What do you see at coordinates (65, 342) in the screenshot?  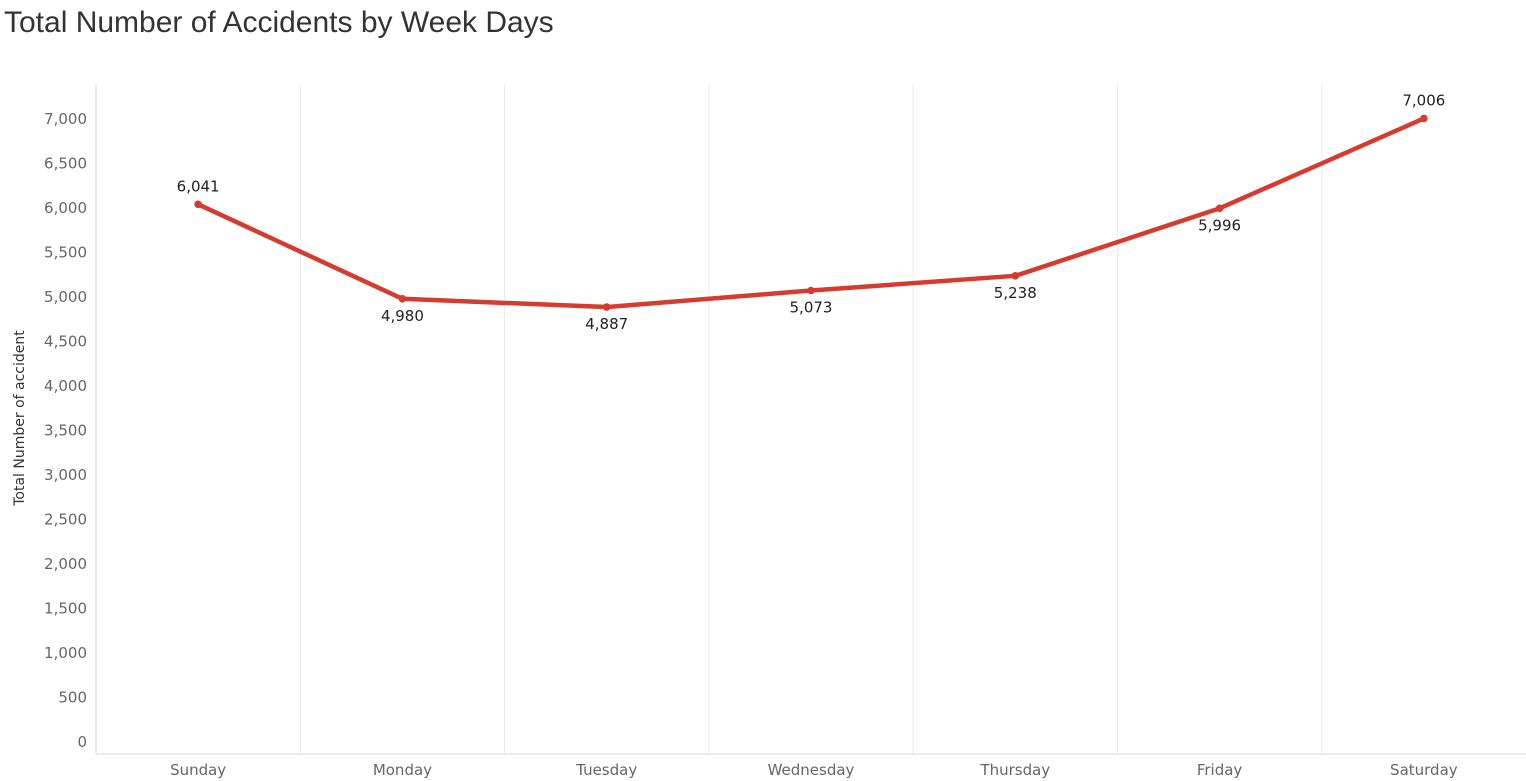 I see `y-tick-label: 4,500` at bounding box center [65, 342].